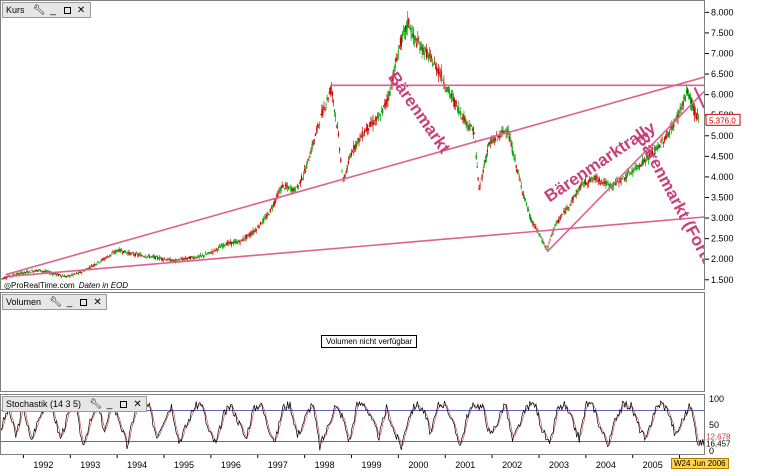 The image size is (780, 473). What do you see at coordinates (722, 197) in the screenshot?
I see `y-tick-label: 3.500` at bounding box center [722, 197].